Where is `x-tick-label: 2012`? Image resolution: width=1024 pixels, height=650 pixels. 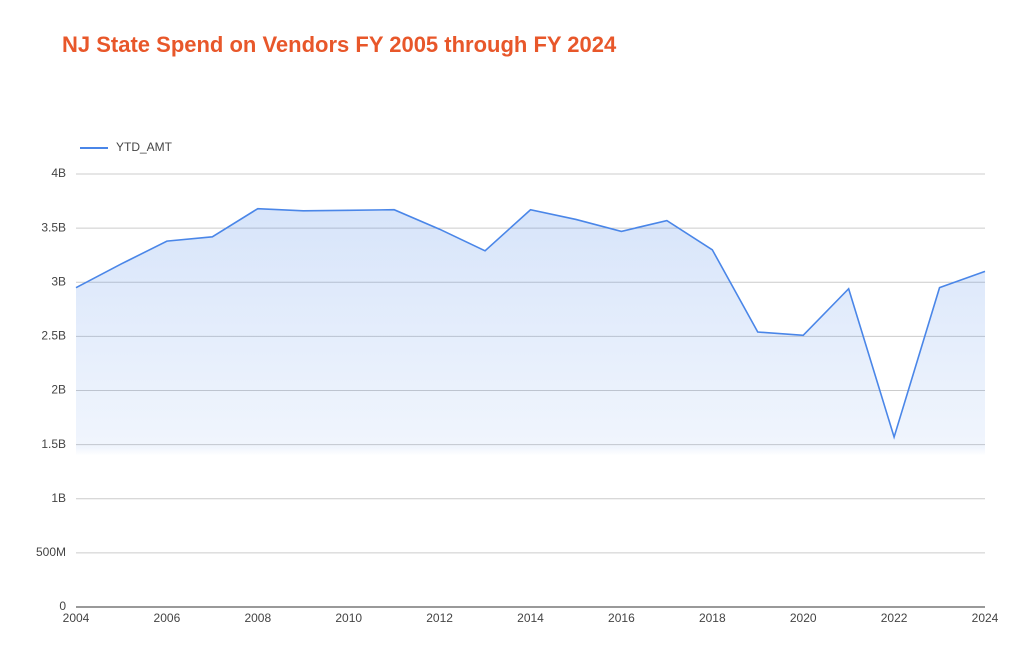
x-tick-label: 2012 is located at coordinates (439, 618).